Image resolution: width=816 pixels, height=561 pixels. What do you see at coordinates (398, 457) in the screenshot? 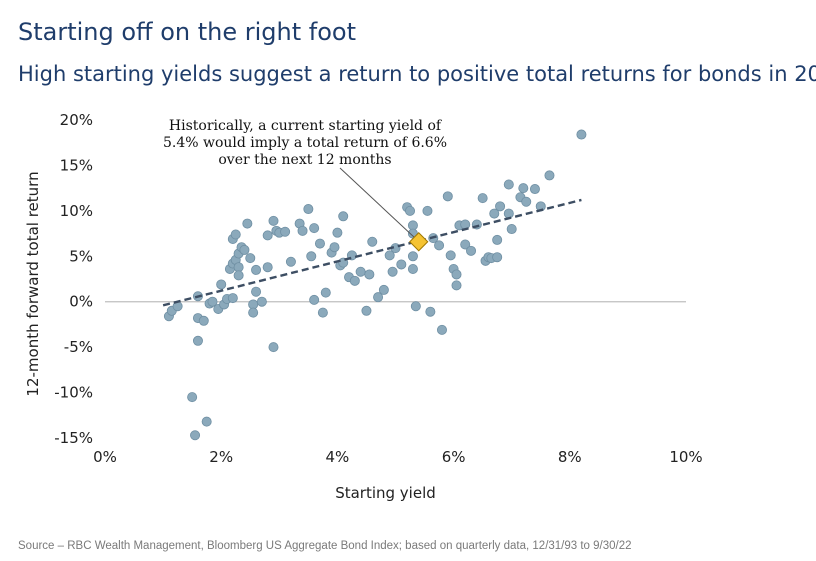
I see `x-axis-ticks: 0% 2% 4% 6% 8% 10%` at bounding box center [398, 457].